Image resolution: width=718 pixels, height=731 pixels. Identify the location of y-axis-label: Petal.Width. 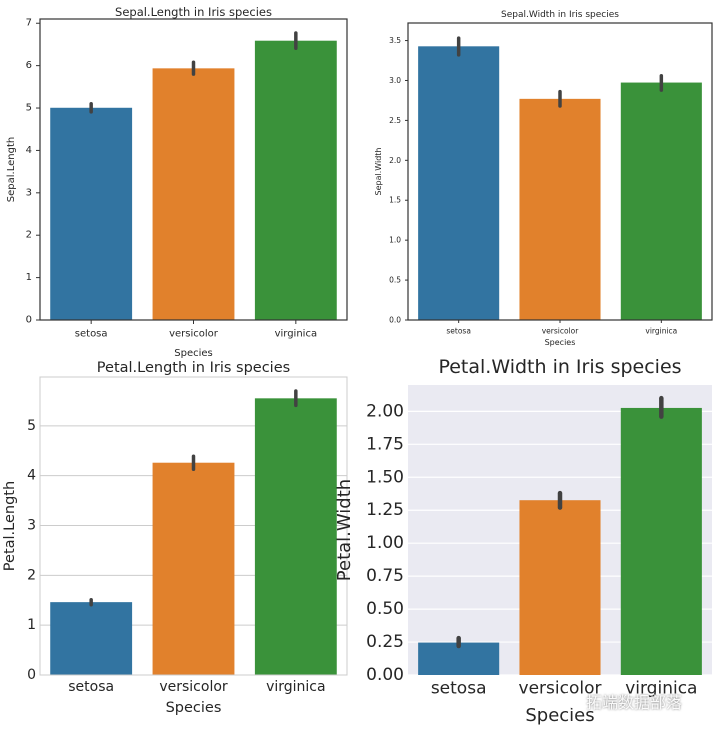
(344, 530).